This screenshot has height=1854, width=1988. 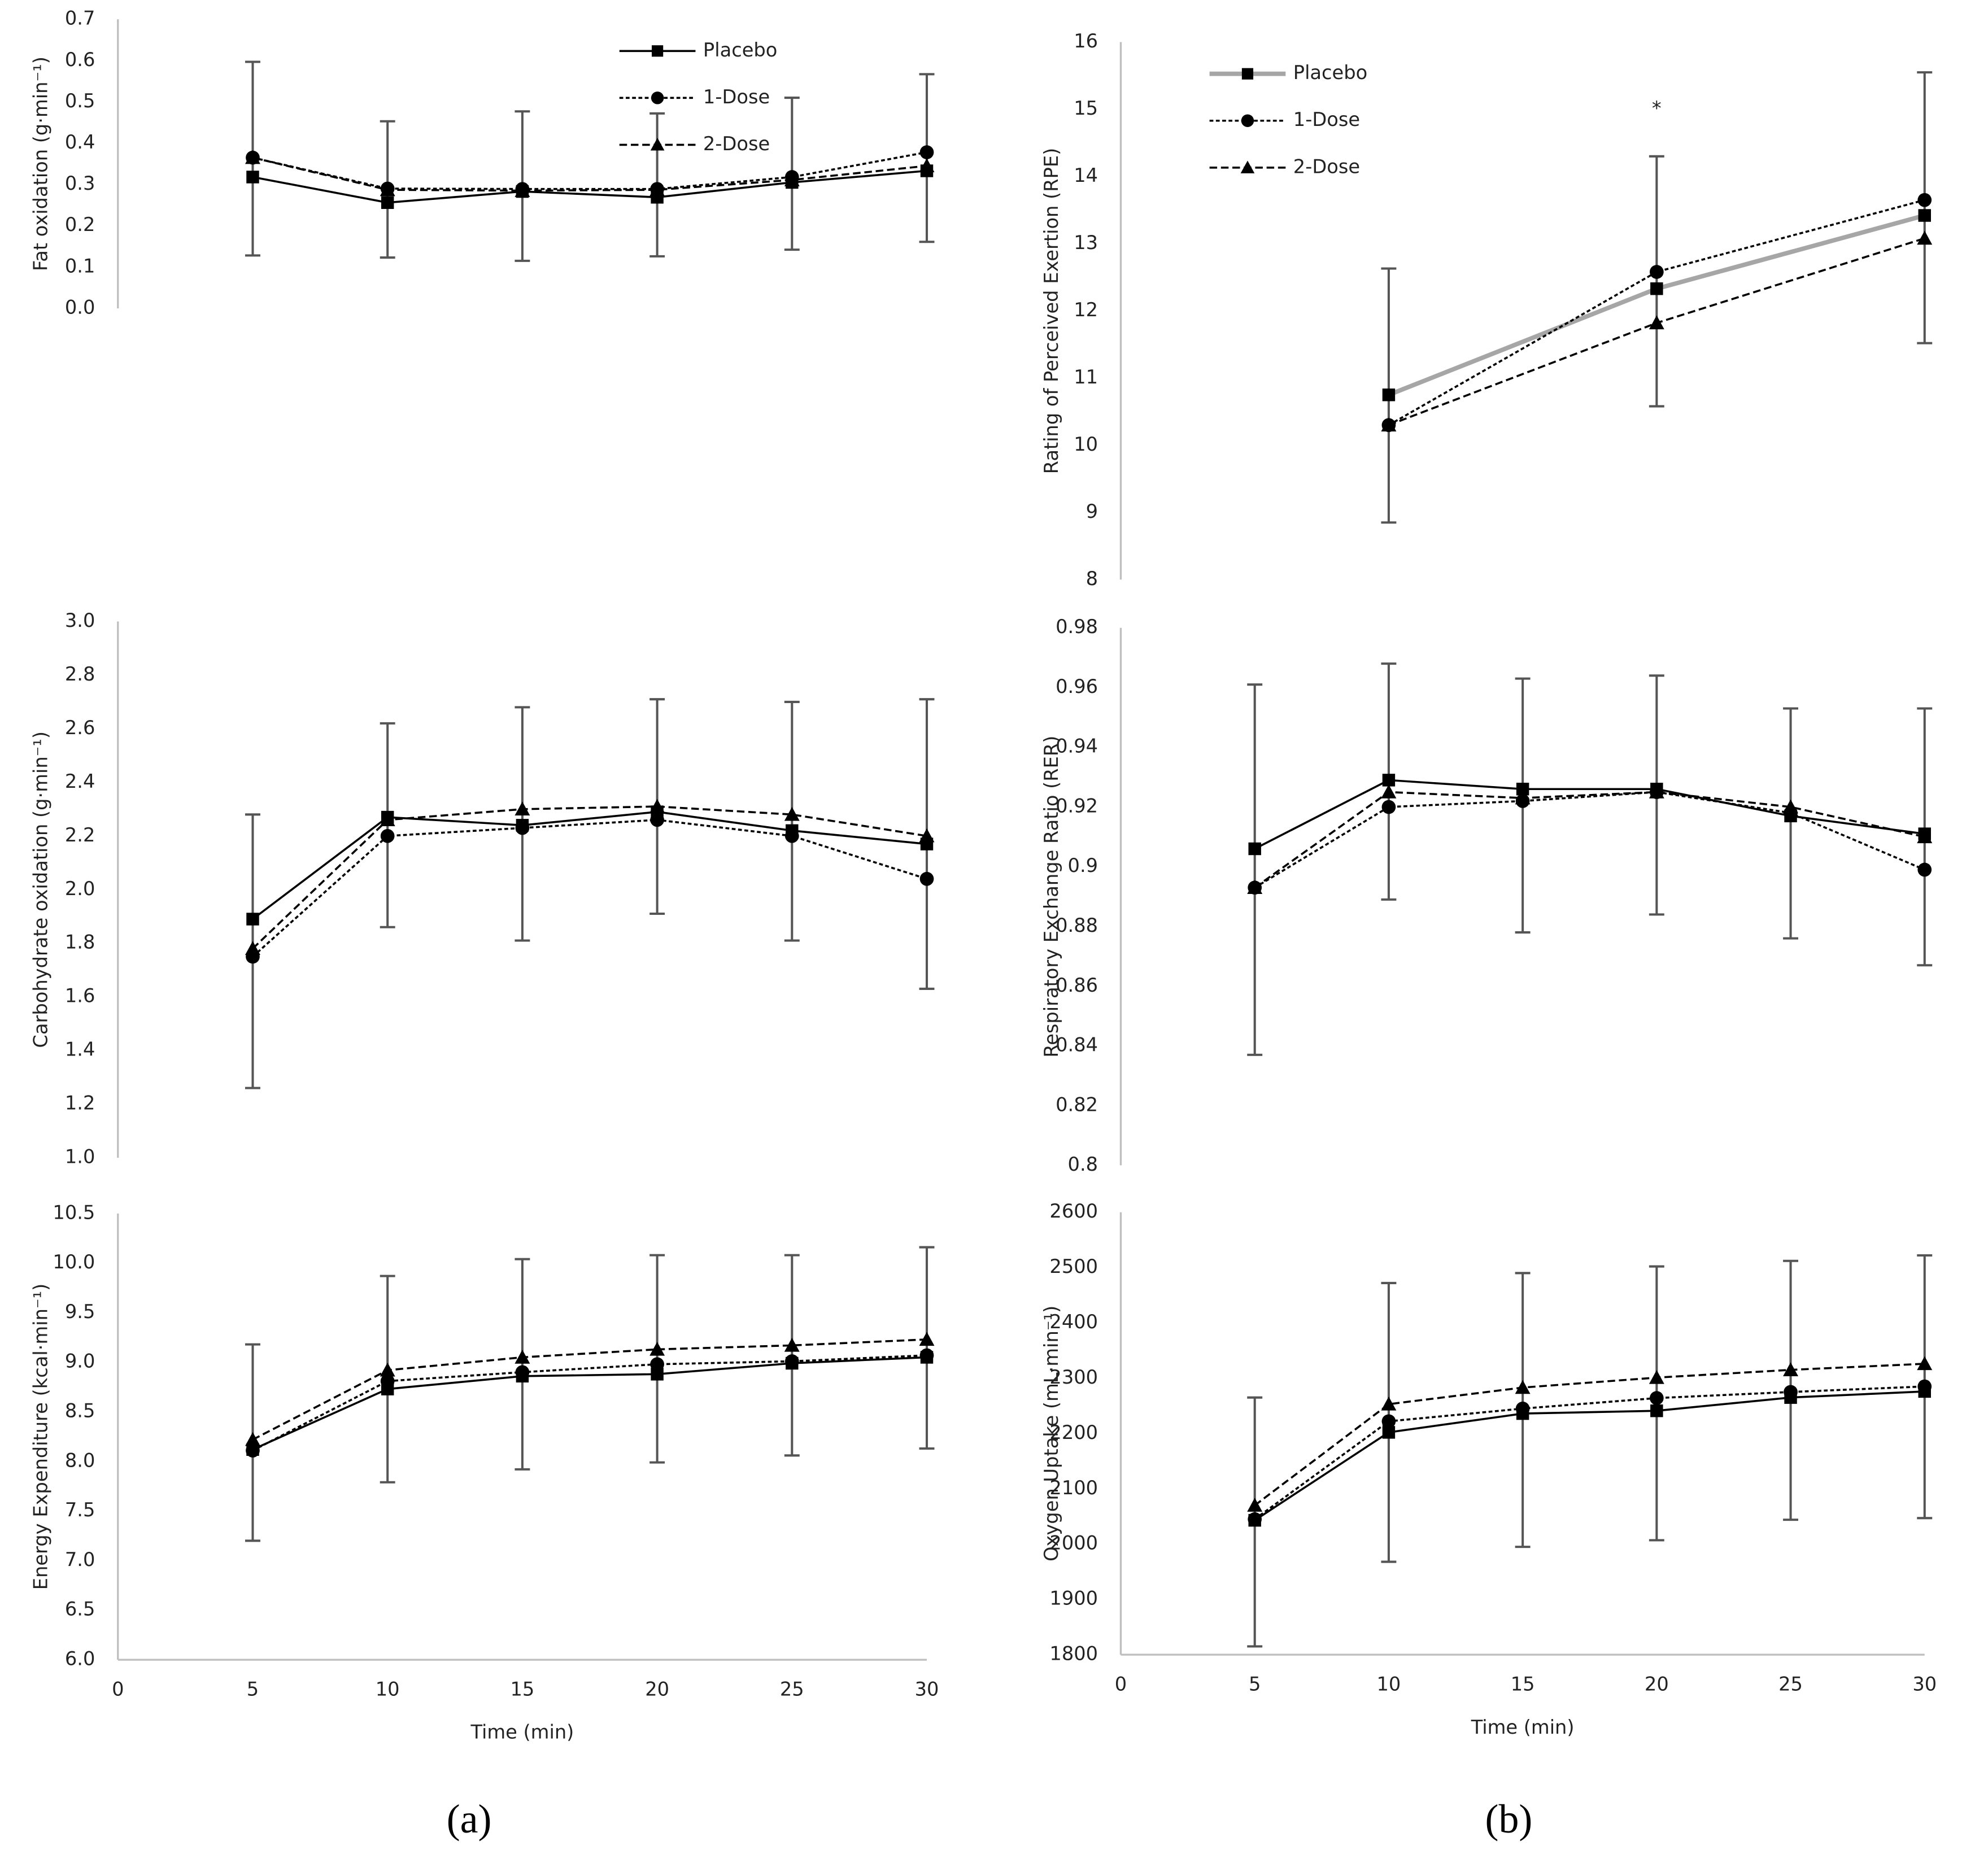 I want to click on y-tick-label: 1.6, so click(x=80, y=996).